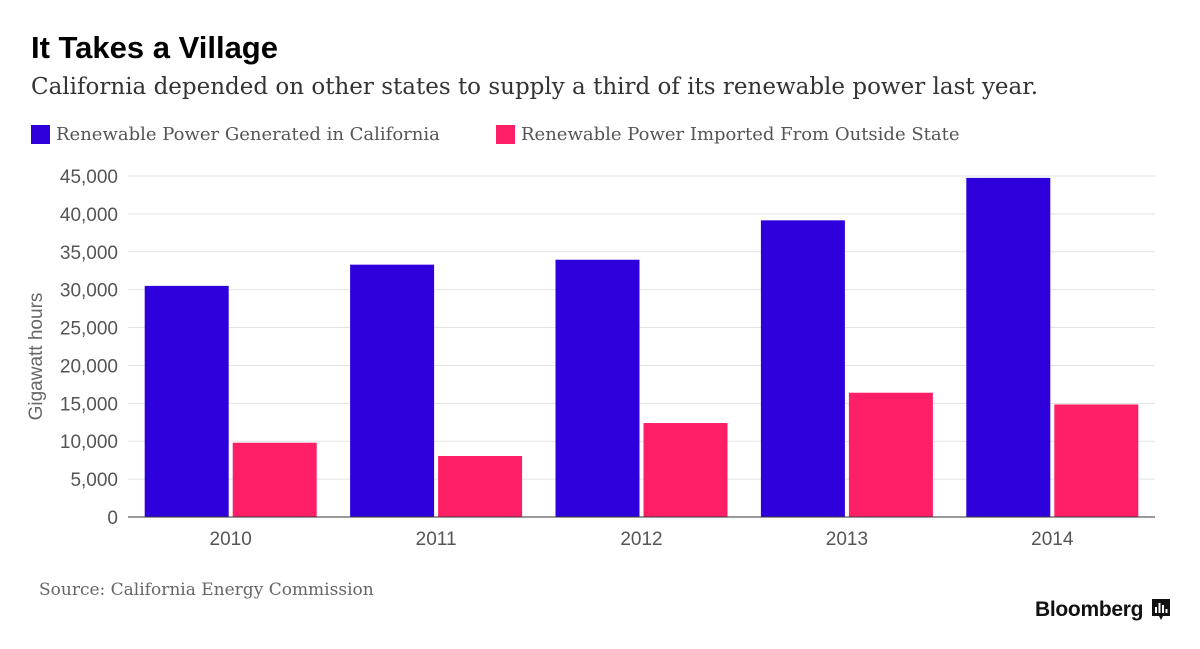 The width and height of the screenshot is (1200, 649). What do you see at coordinates (890, 454) in the screenshot?
I see `bar-imported-2013` at bounding box center [890, 454].